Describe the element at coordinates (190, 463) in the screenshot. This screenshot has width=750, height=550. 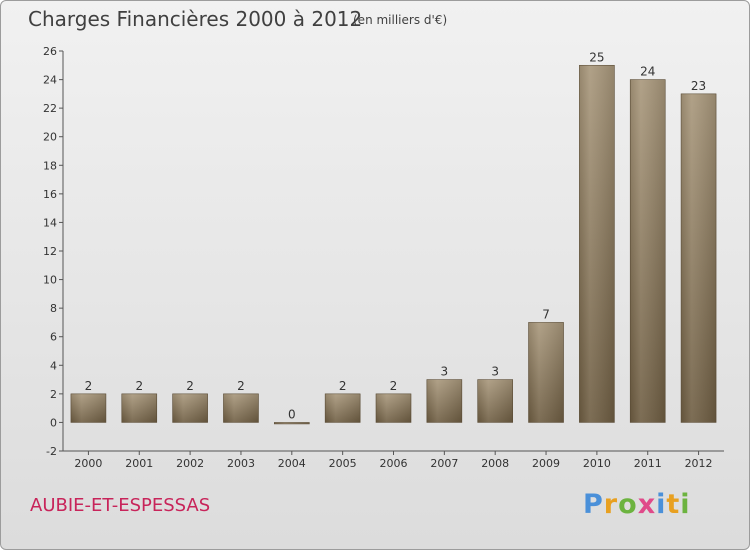
I see `x-tick-label: 2002` at that location.